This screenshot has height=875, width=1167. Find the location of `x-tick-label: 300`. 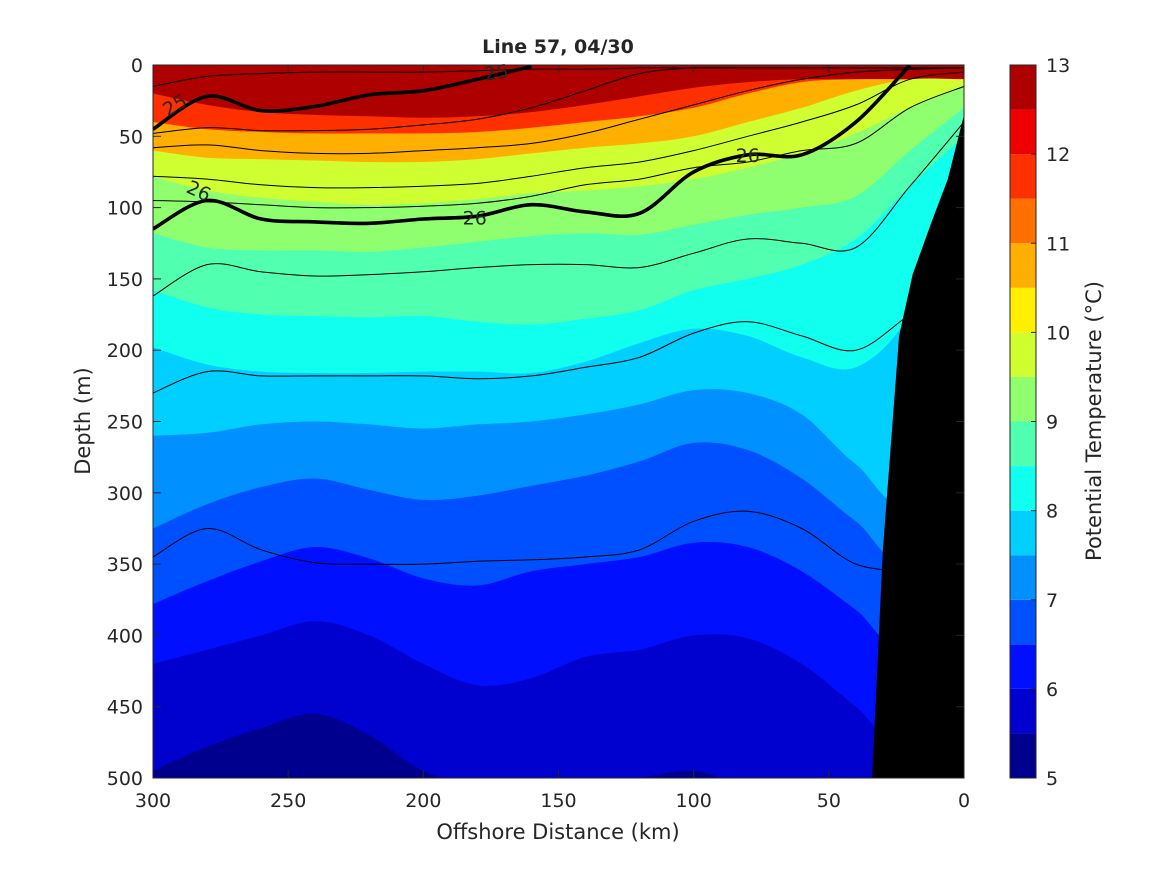

x-tick-label: 300 is located at coordinates (153, 801).